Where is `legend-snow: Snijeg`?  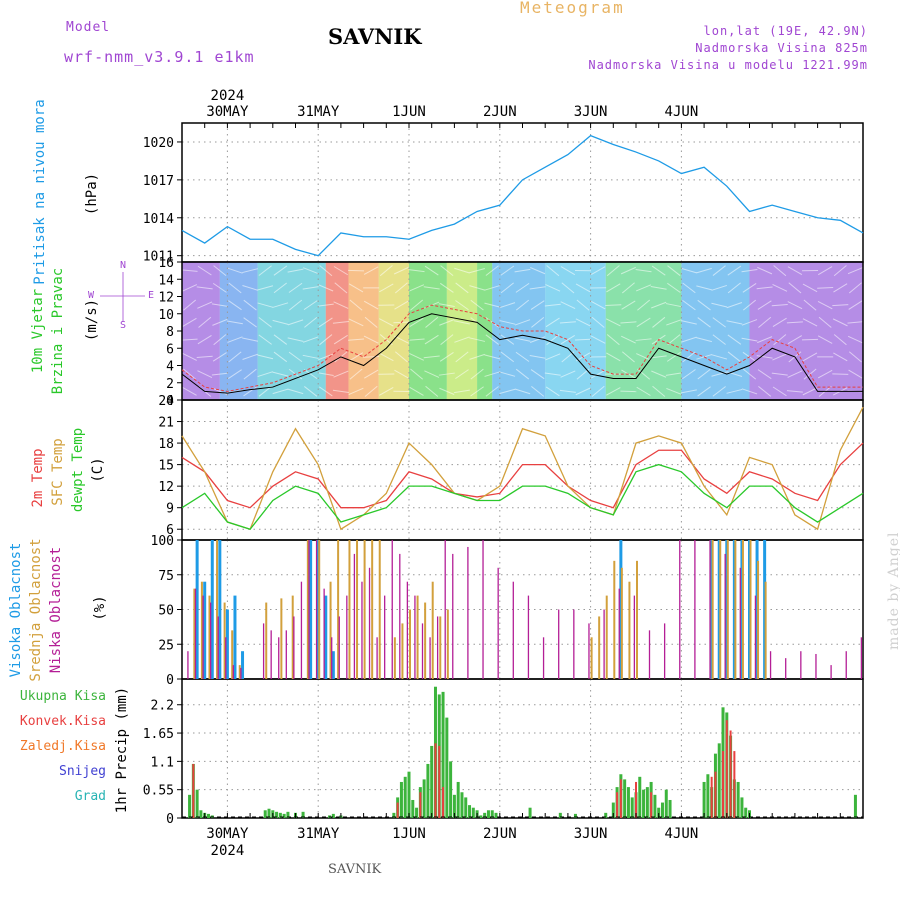
legend-snow: Snijeg is located at coordinates (82, 771).